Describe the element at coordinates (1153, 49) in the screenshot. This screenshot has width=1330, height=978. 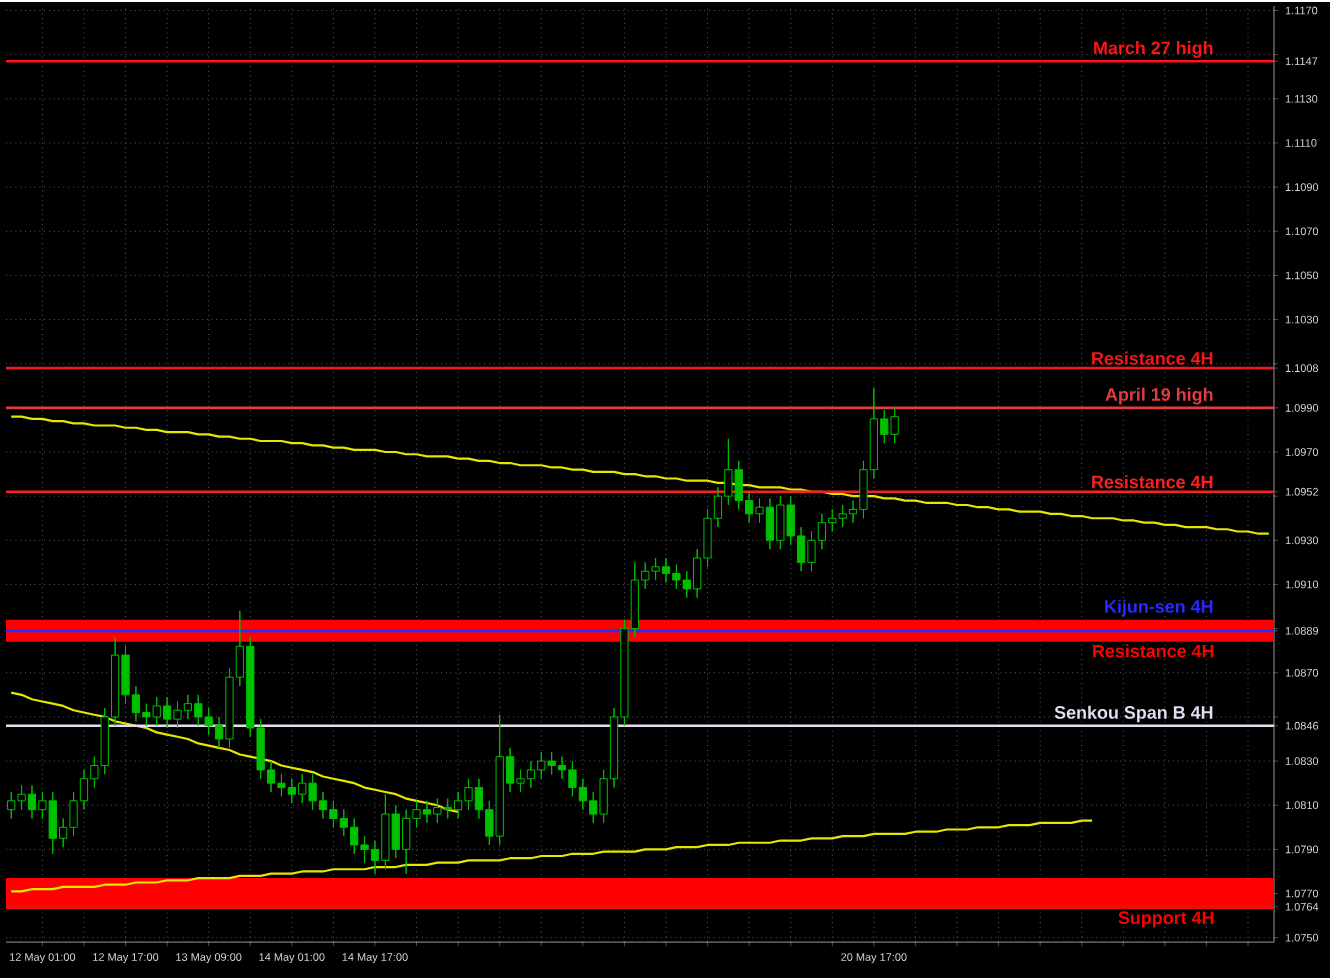
I see `ref-line-label: March 27 high` at that location.